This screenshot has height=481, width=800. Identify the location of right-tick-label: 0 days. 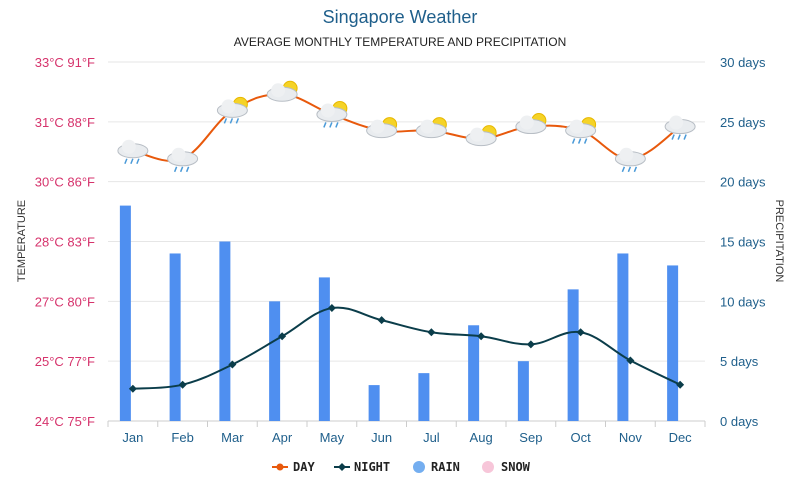
(739, 421).